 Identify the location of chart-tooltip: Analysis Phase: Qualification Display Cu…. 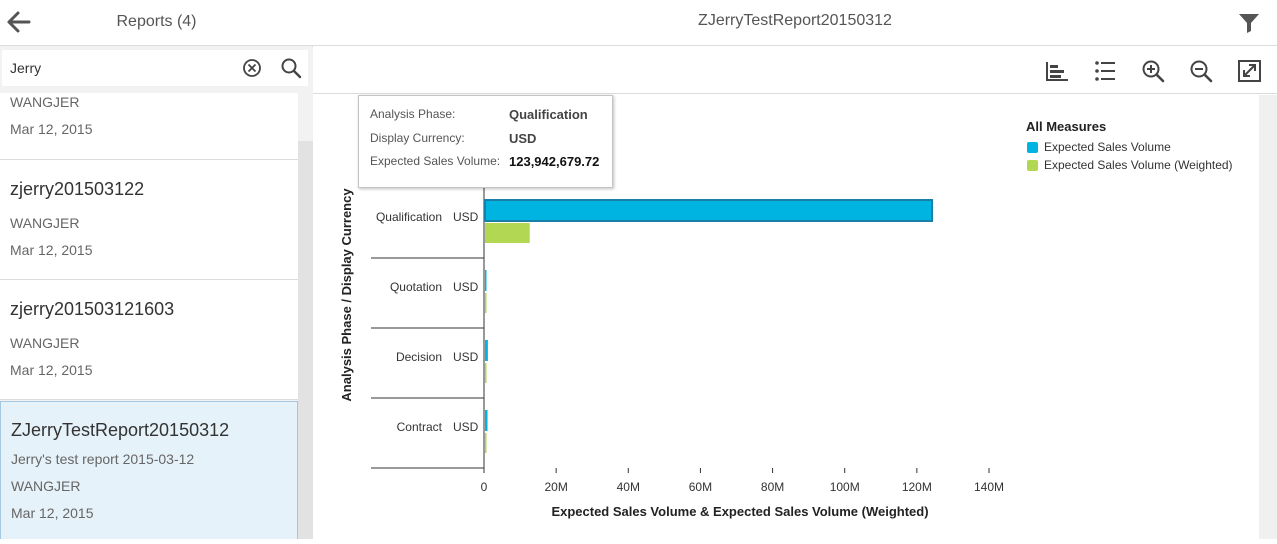
(485, 141).